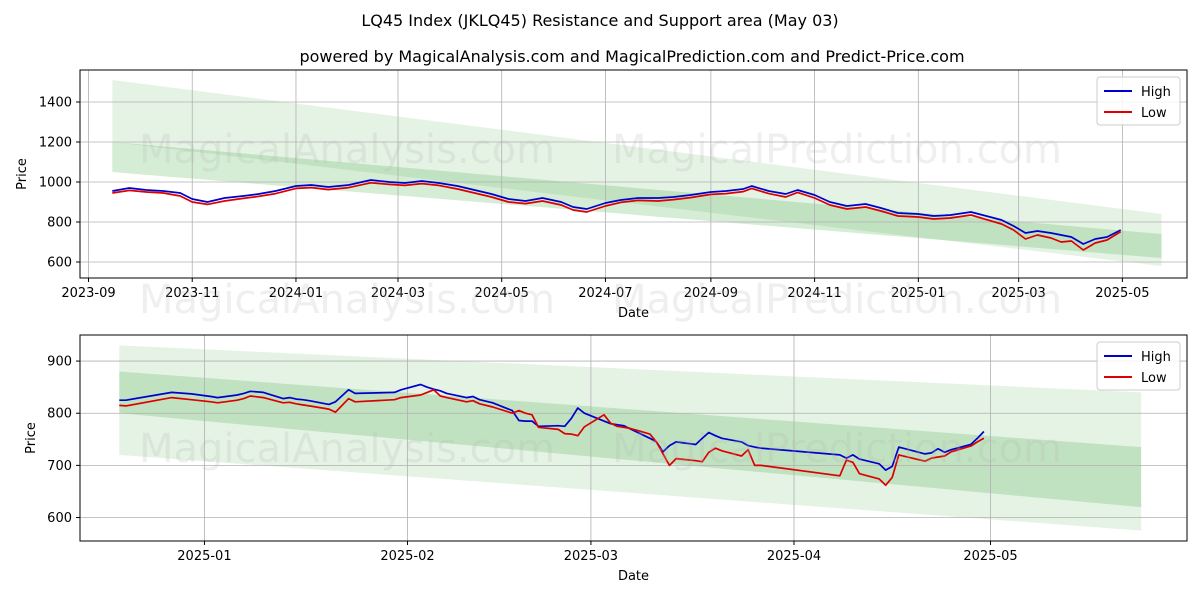 This screenshot has height=604, width=1200. I want to click on x-tick-label: 2024-11, so click(814, 293).